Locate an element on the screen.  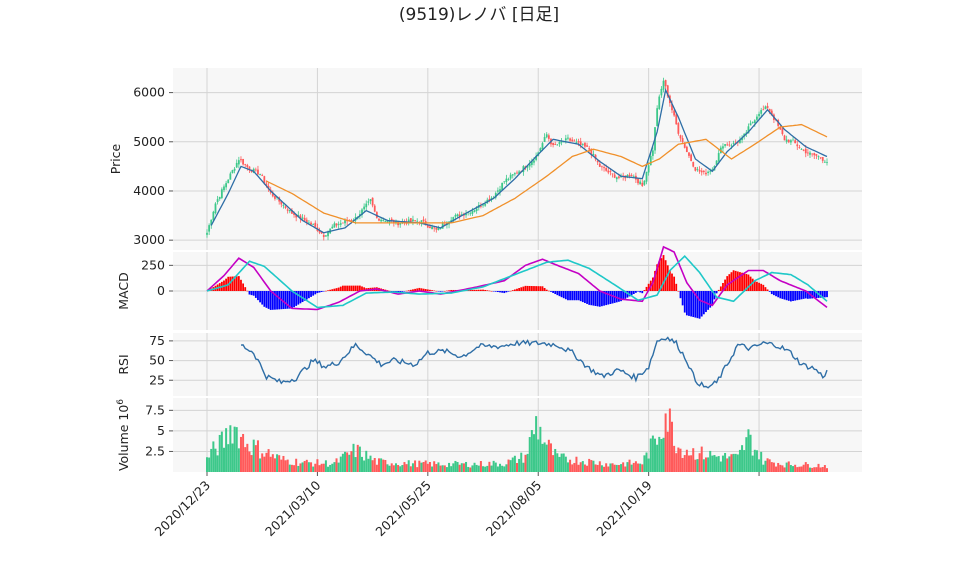
price-ytick-label-1: 4000 is located at coordinates (149, 190).